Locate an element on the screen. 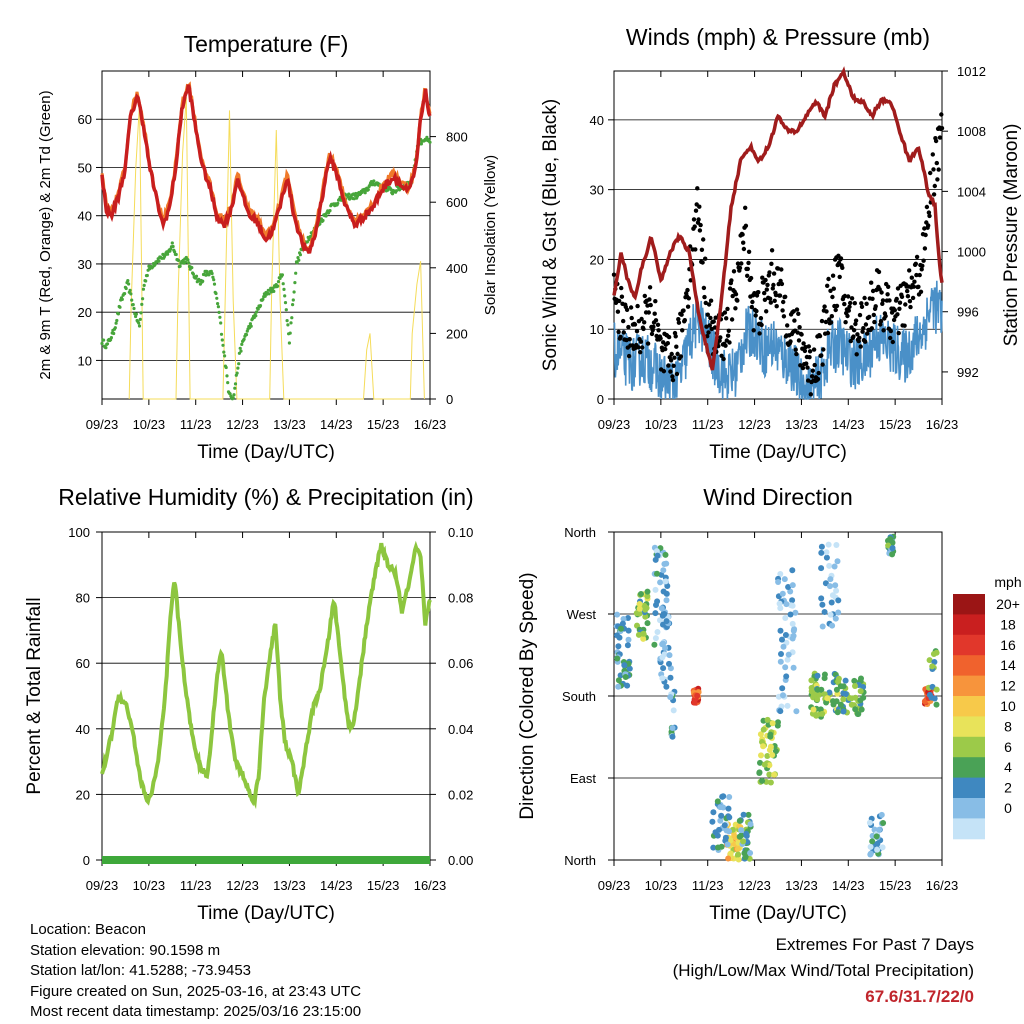 Image resolution: width=1024 pixels, height=1024 pixels. colorbar-label: 20+ is located at coordinates (1008, 604).